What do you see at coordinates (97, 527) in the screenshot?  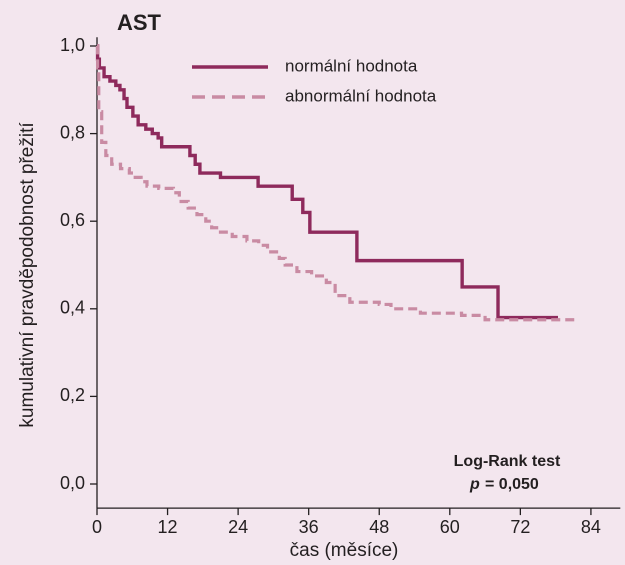 I see `x-tick-label: 0` at bounding box center [97, 527].